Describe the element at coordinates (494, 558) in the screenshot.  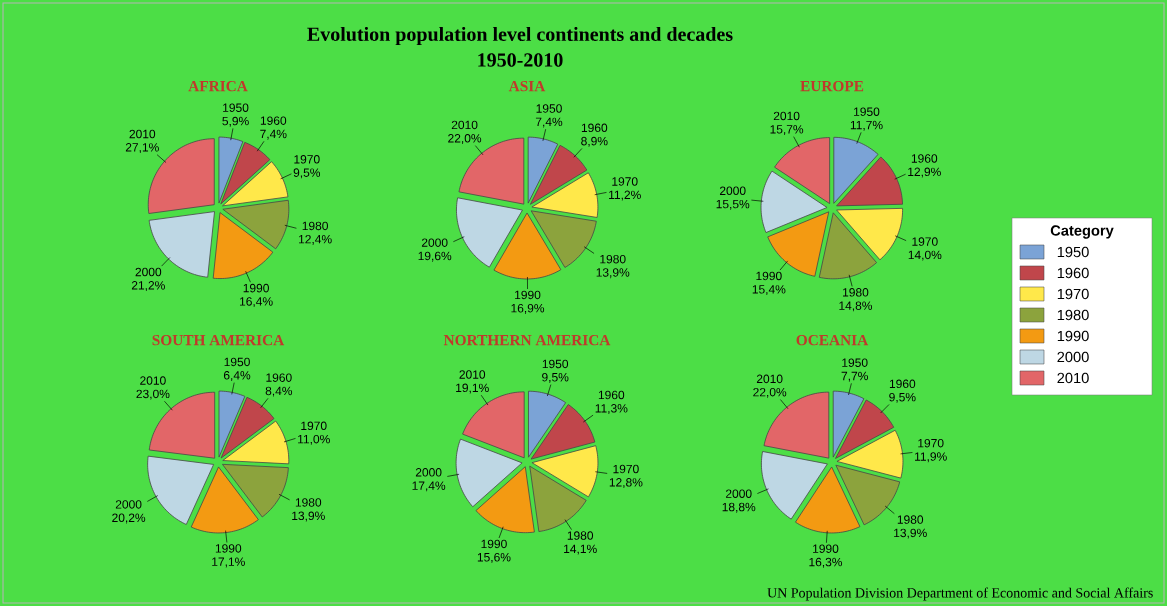
I see `data-label: 15,6%` at that location.